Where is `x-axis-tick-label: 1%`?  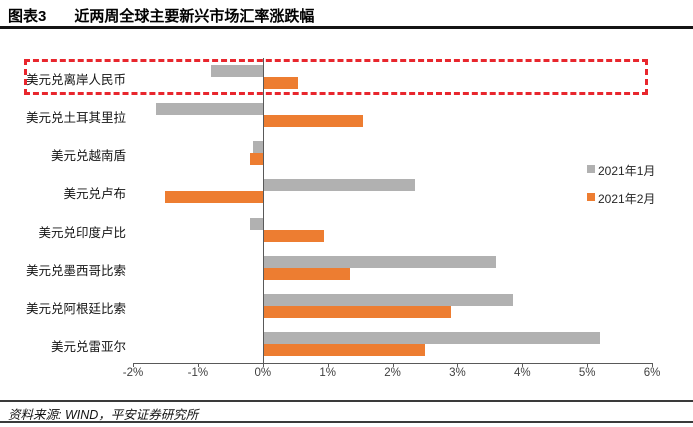 x-axis-tick-label: 1% is located at coordinates (327, 373).